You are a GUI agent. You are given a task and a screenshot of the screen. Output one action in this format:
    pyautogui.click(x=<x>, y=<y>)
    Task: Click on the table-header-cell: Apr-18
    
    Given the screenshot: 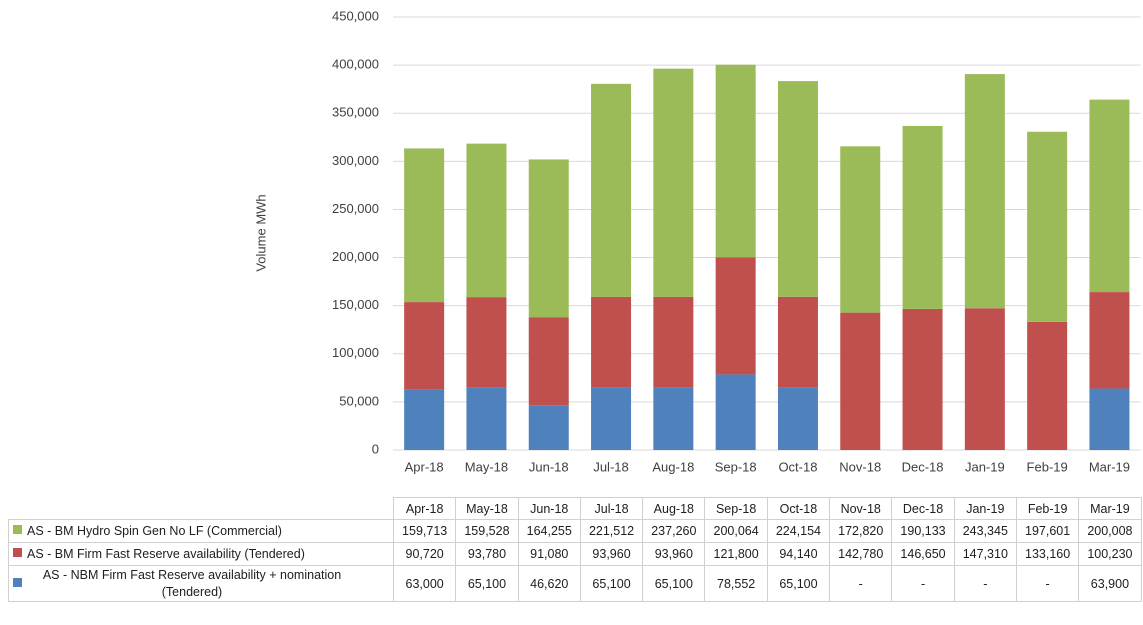 What is the action you would take?
    pyautogui.click(x=424, y=508)
    